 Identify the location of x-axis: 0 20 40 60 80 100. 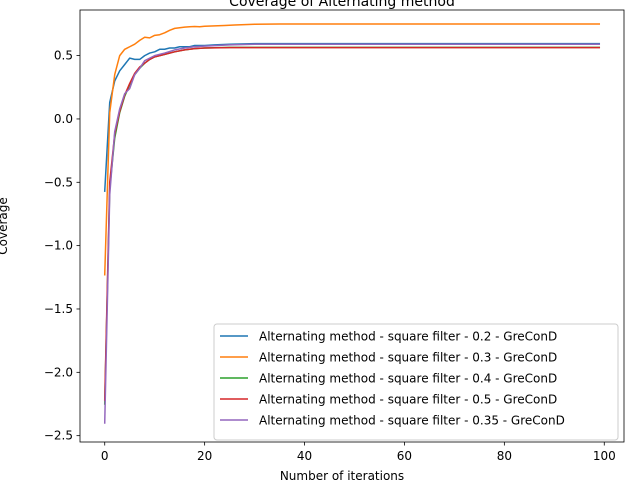
(358, 452).